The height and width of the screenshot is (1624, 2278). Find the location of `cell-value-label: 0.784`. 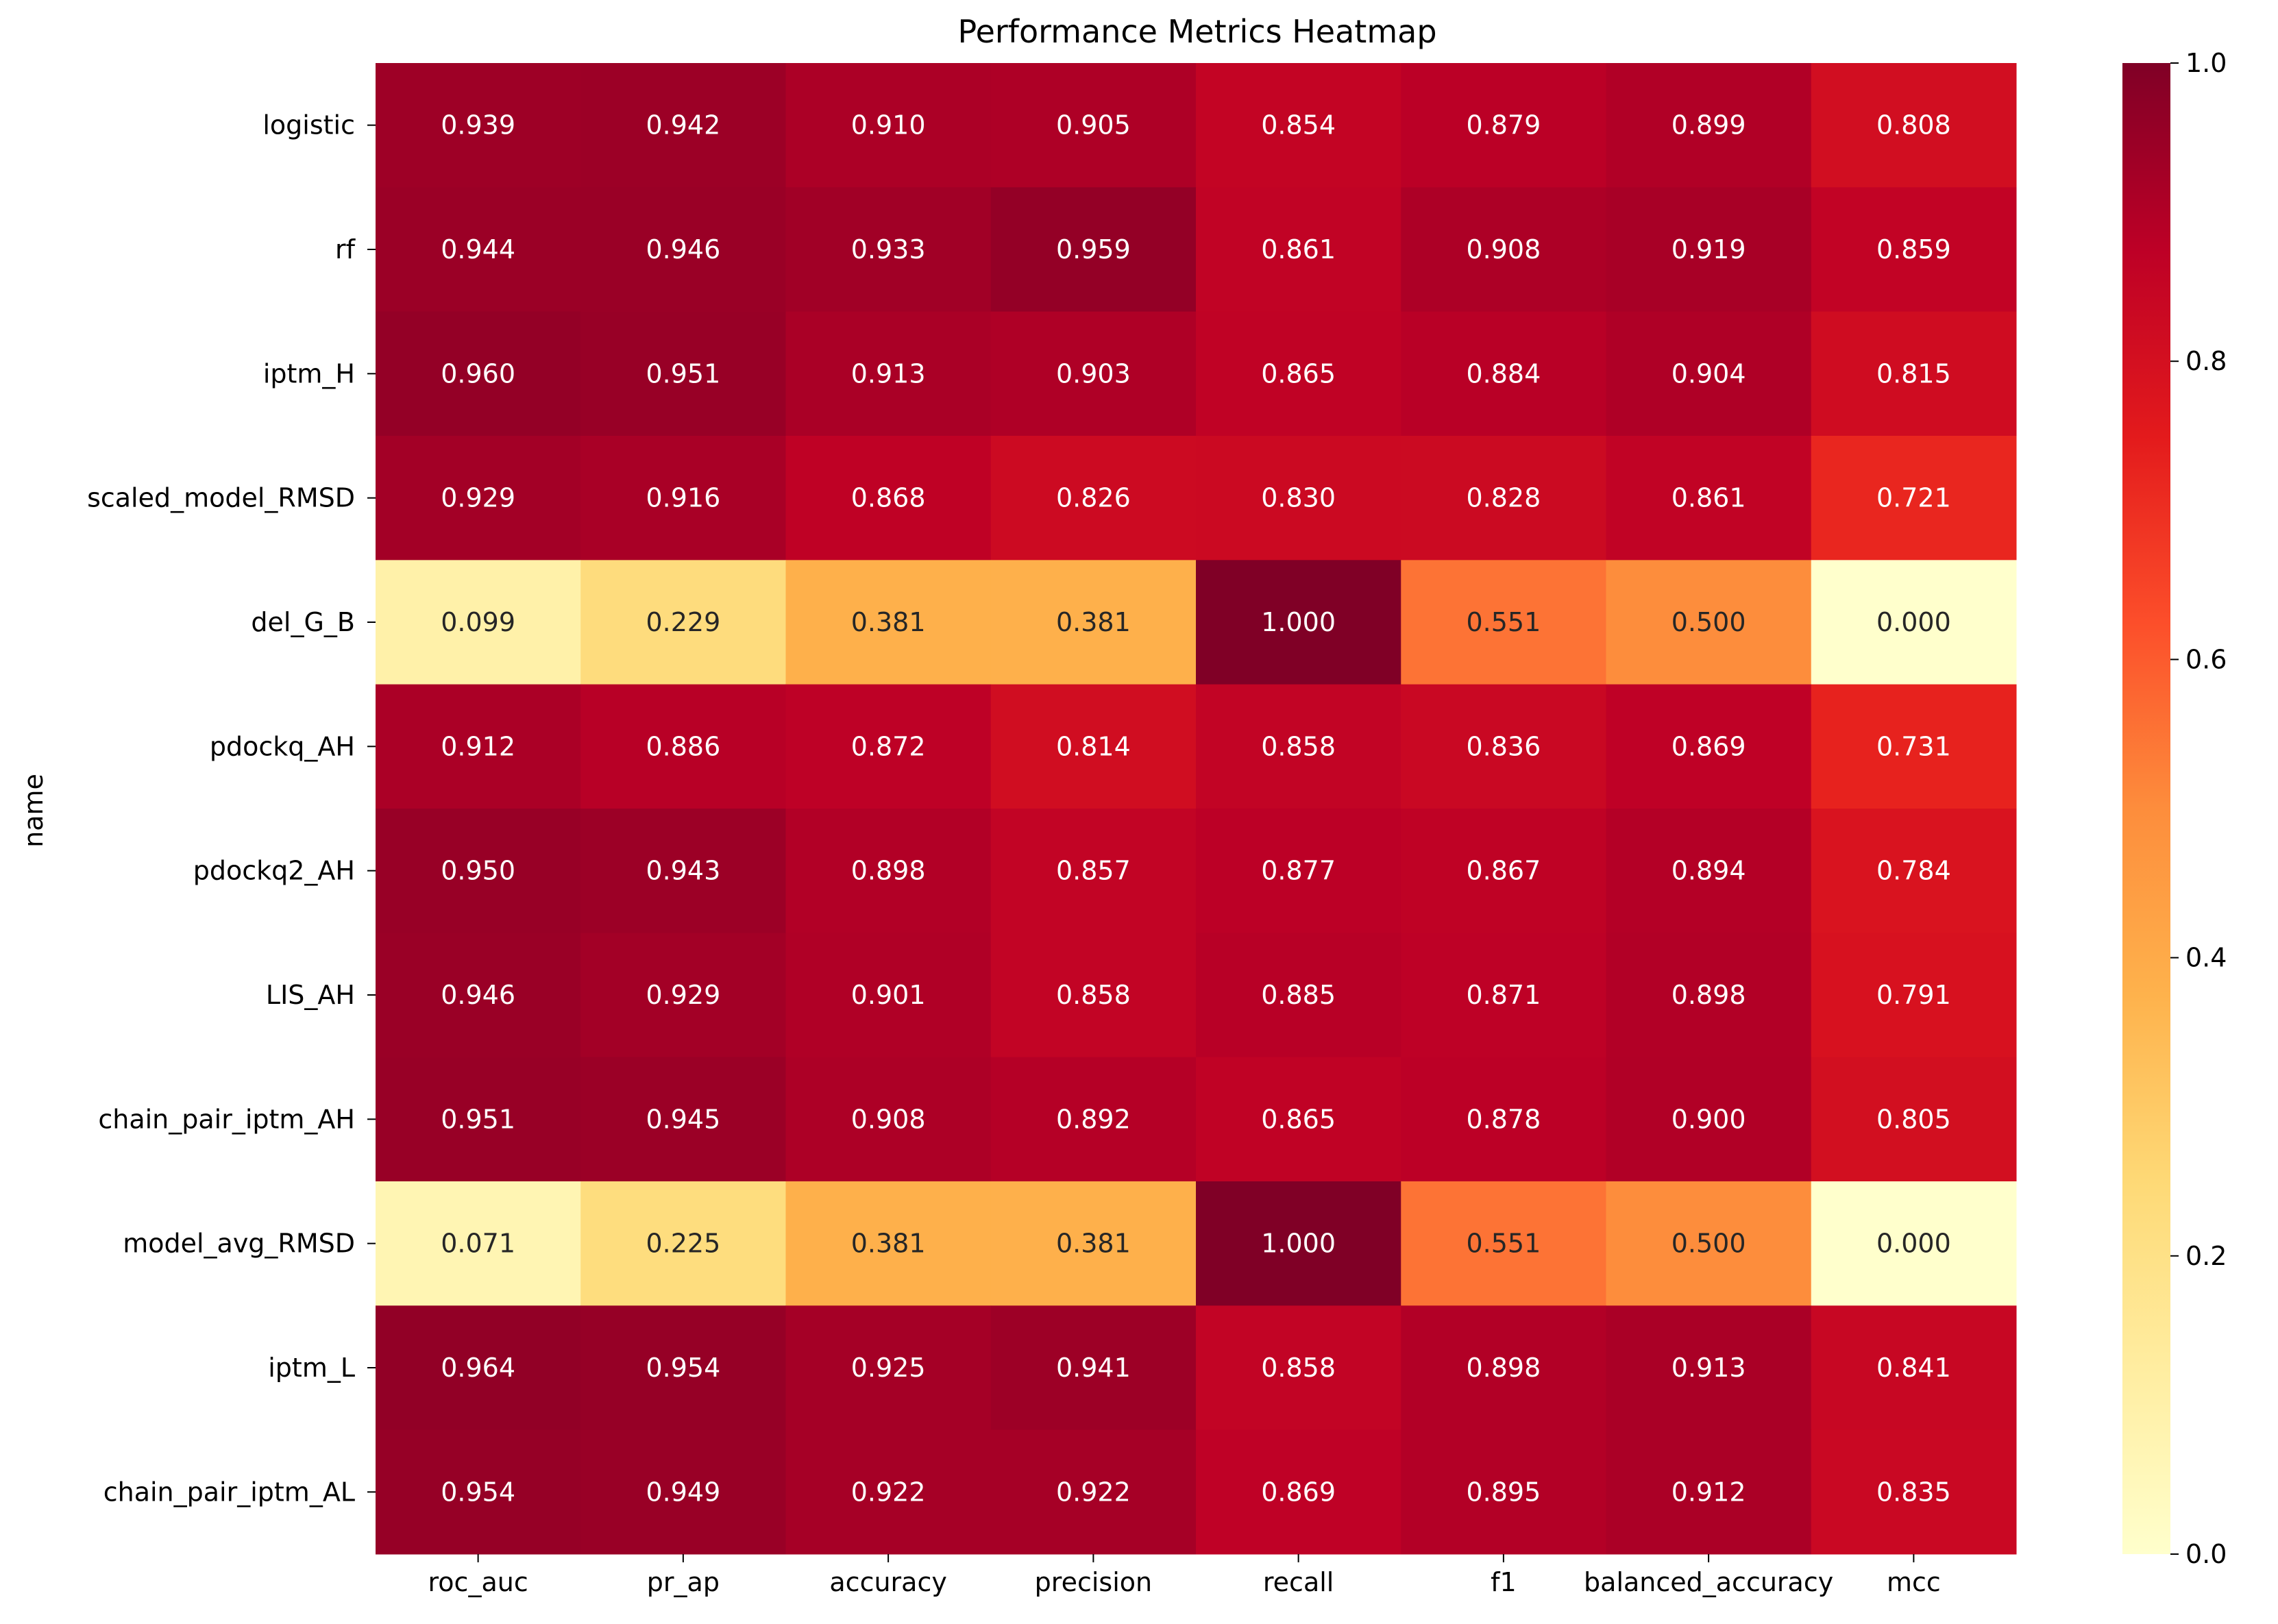

cell-value-label: 0.784 is located at coordinates (1913, 871).